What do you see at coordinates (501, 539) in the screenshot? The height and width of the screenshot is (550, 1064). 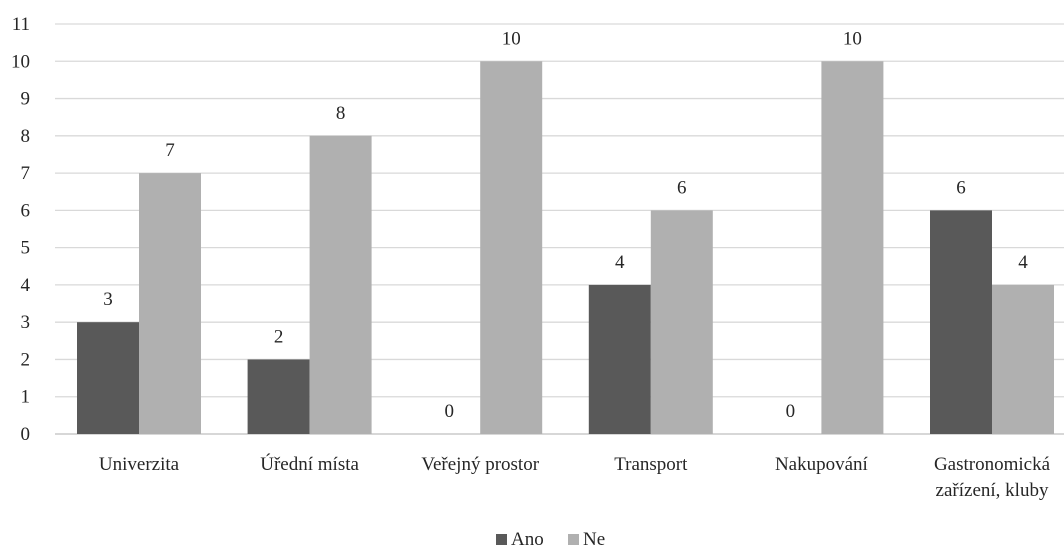 I see `legend-swatch-ano` at bounding box center [501, 539].